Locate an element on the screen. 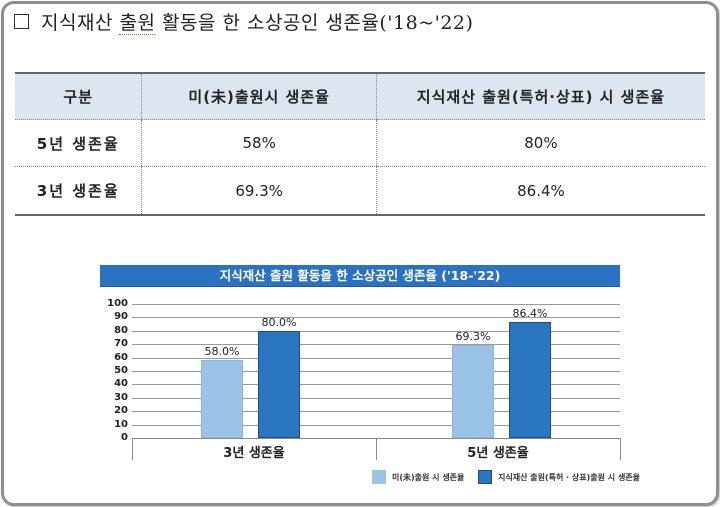  category-label: 3년 생존율 is located at coordinates (254, 453).